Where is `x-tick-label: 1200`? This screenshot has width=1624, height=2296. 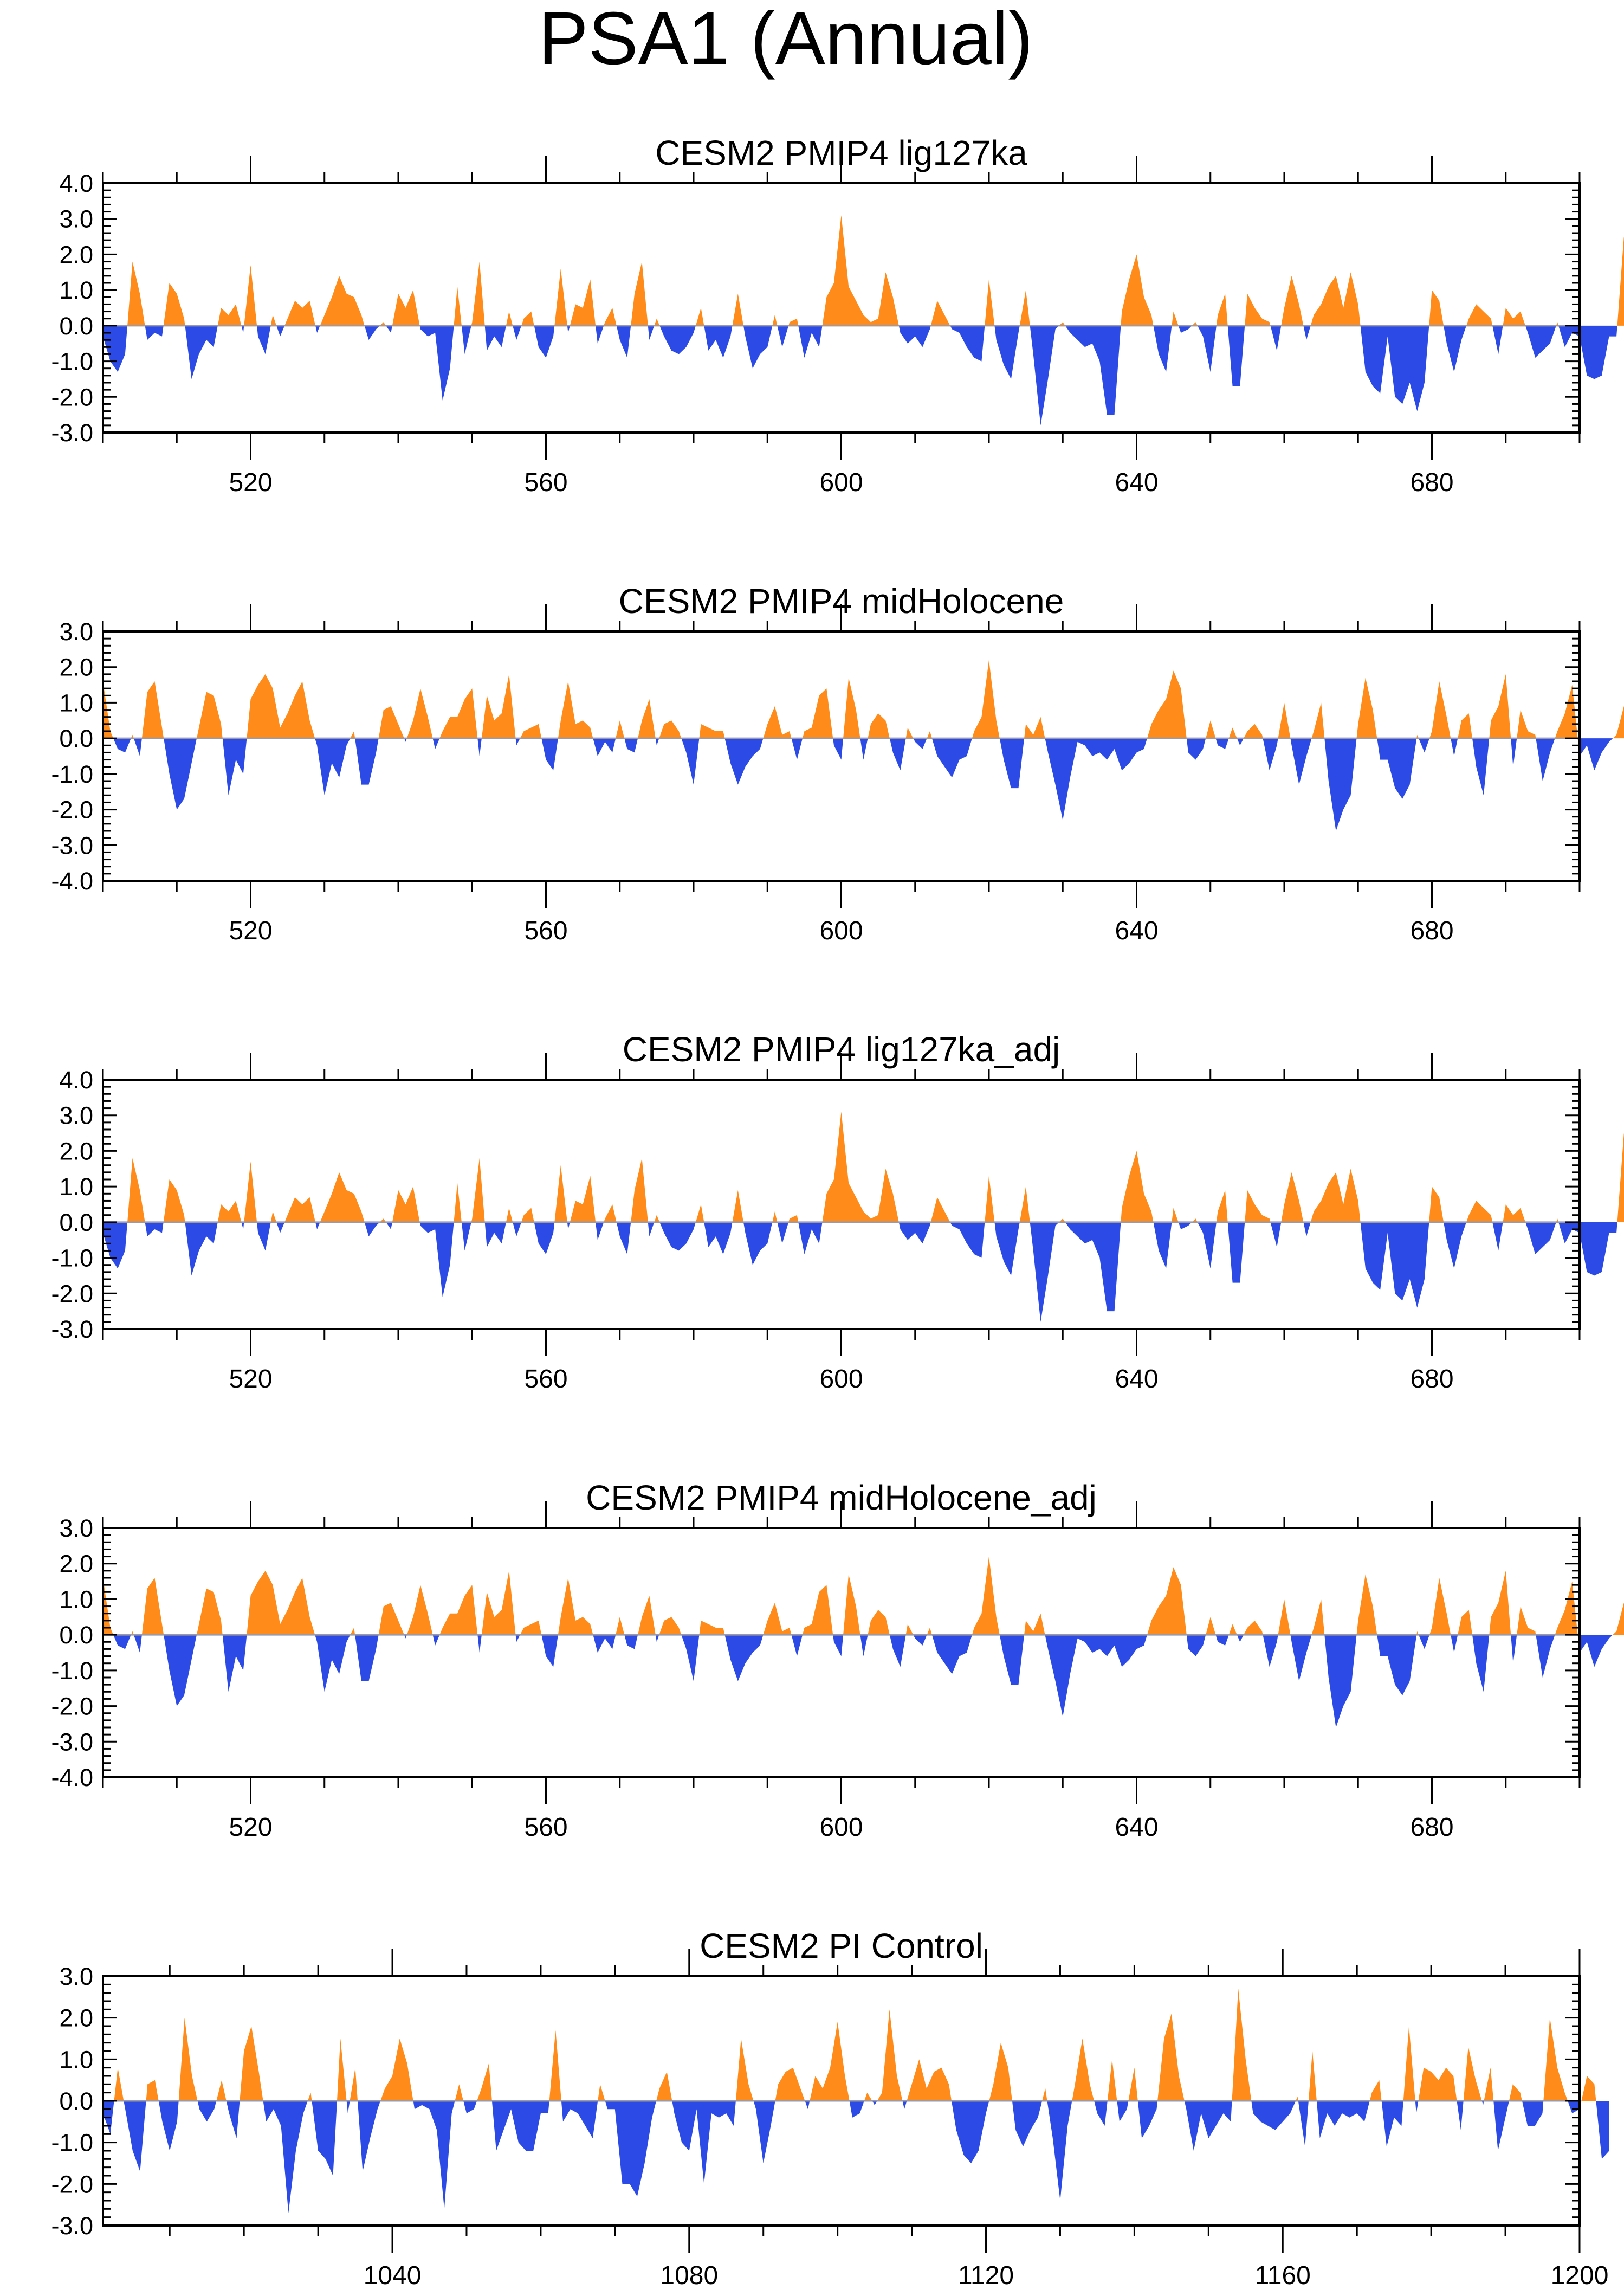
x-tick-label: 1200 is located at coordinates (1580, 2275).